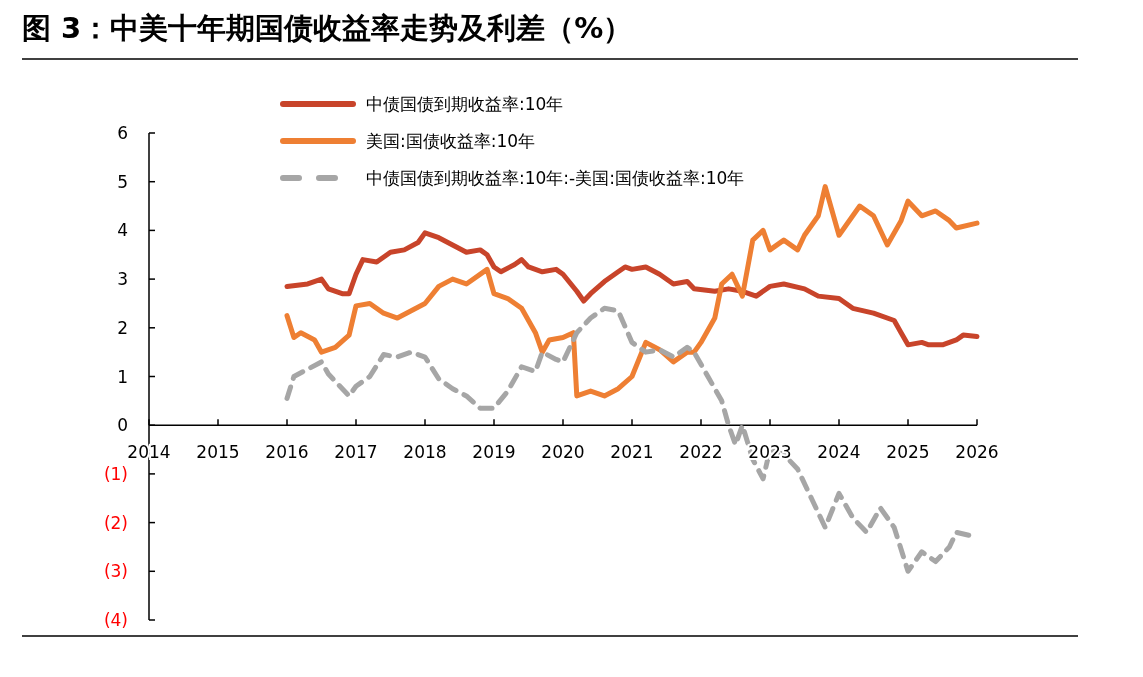 The height and width of the screenshot is (677, 1143). Describe the element at coordinates (122, 133) in the screenshot. I see `y-tick-label: 6` at that location.